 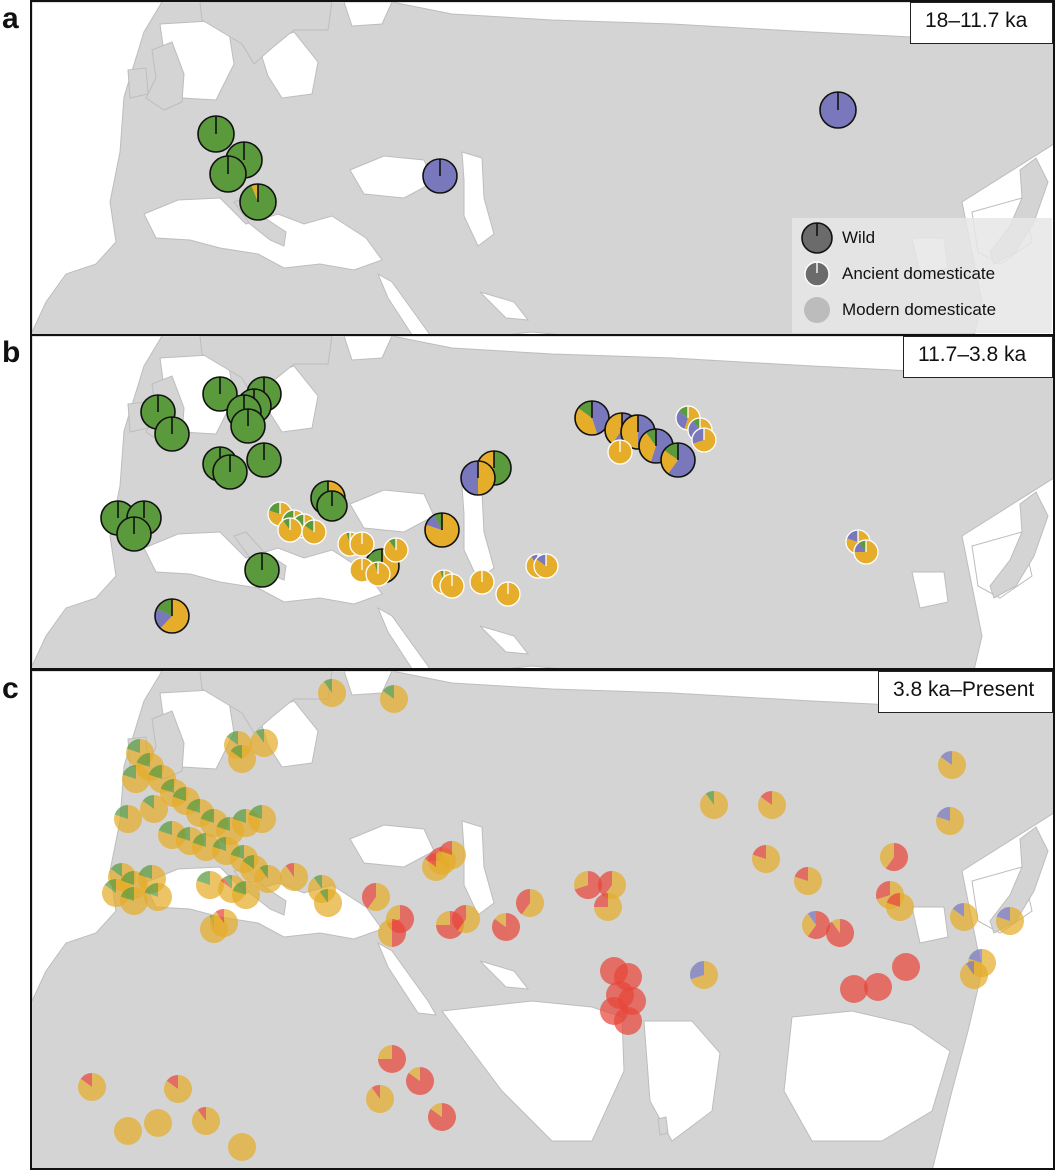 What do you see at coordinates (11, 352) in the screenshot?
I see `panel-letter-b: b` at bounding box center [11, 352].